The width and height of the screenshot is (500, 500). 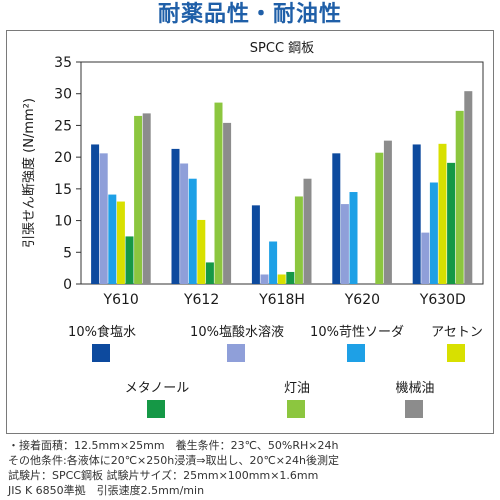 What do you see at coordinates (281, 300) in the screenshot?
I see `x-tick-label: Y618H` at bounding box center [281, 300].